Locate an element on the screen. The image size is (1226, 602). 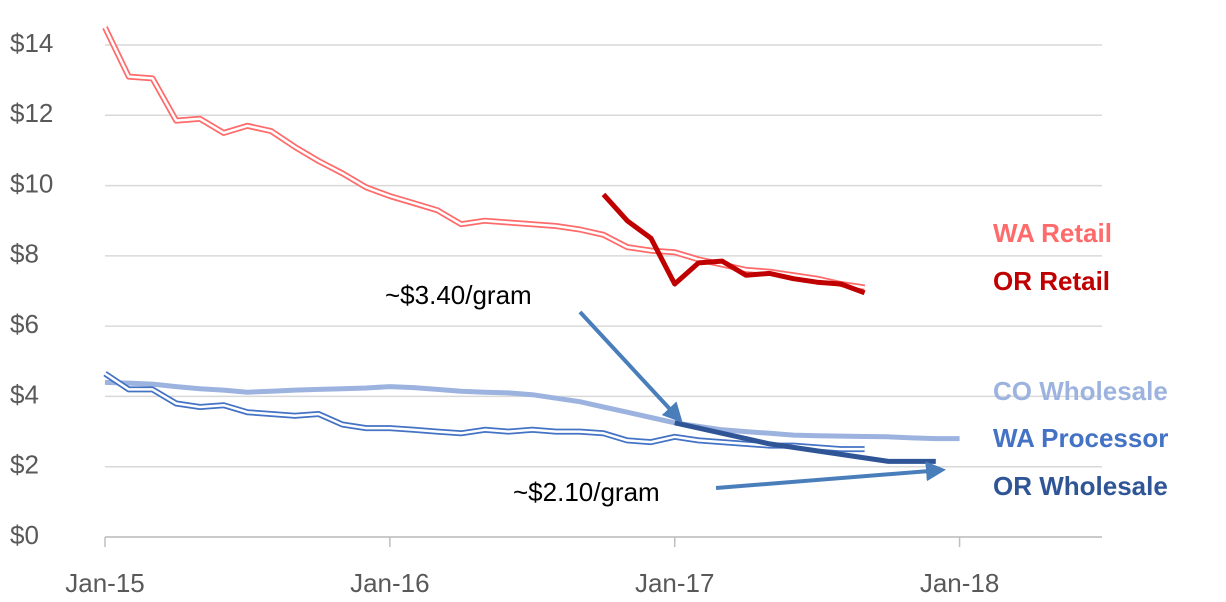
y-tick-label: $6 is located at coordinates (24, 324).